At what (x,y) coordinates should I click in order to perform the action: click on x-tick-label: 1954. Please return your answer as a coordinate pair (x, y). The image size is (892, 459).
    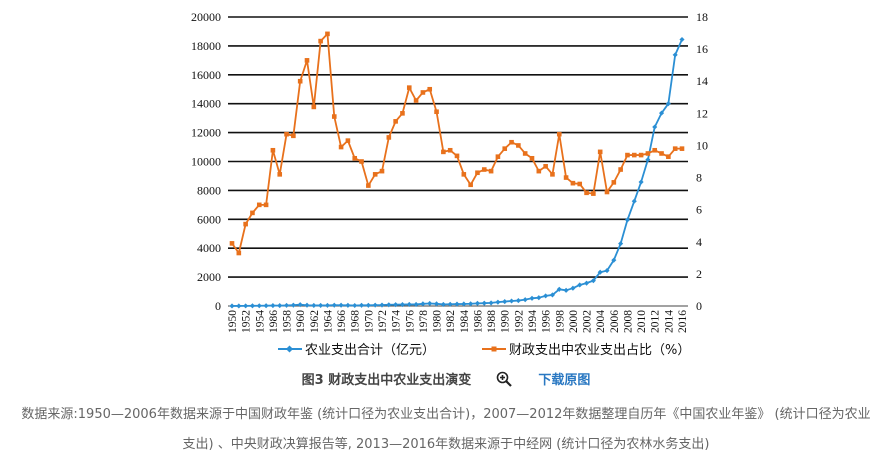
    Looking at the image, I should click on (260, 321).